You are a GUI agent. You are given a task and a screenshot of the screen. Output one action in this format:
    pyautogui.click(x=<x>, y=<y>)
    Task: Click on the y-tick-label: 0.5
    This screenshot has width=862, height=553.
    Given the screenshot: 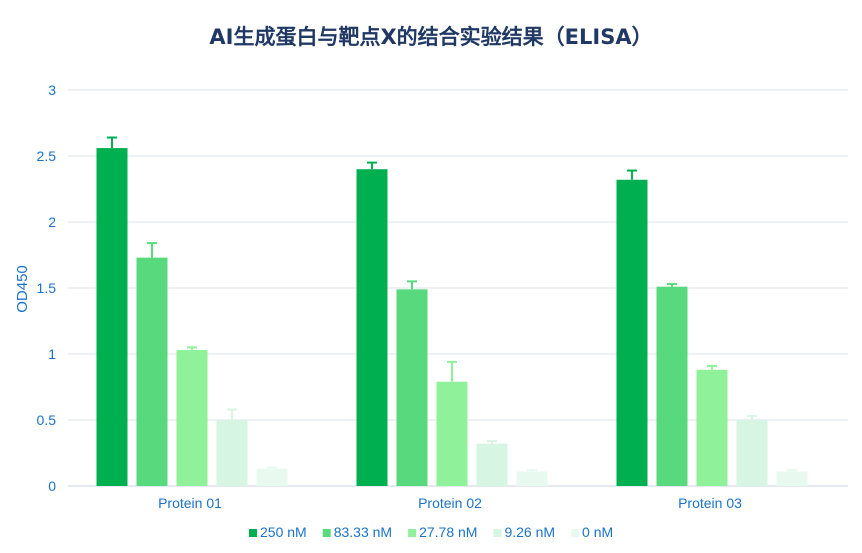 What is the action you would take?
    pyautogui.click(x=47, y=420)
    